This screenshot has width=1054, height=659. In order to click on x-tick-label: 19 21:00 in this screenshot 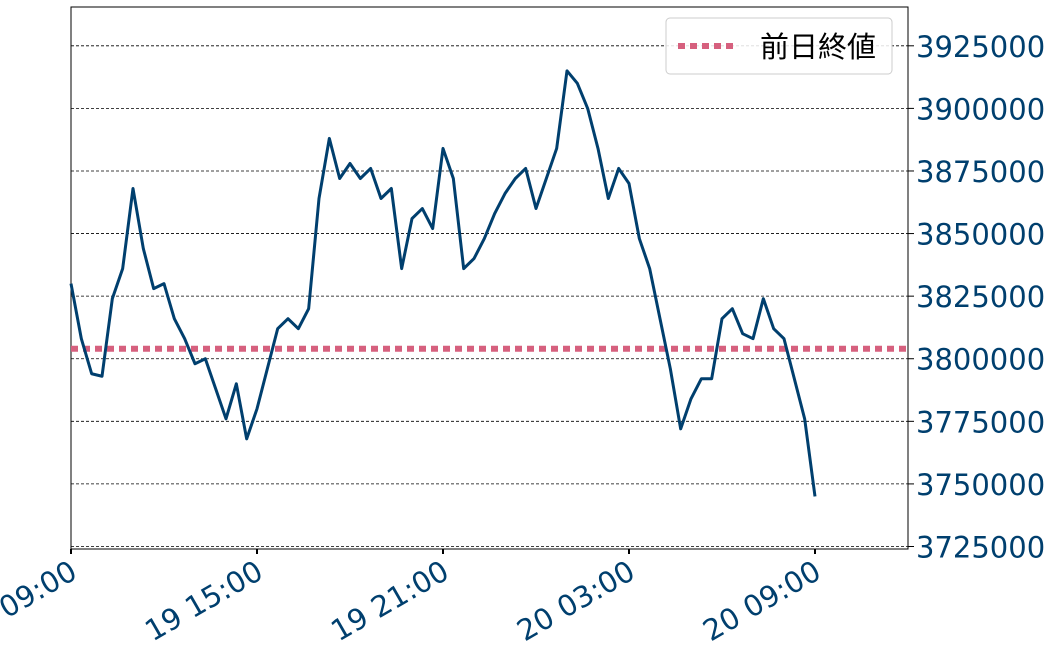, I will do `click(389, 601)`.